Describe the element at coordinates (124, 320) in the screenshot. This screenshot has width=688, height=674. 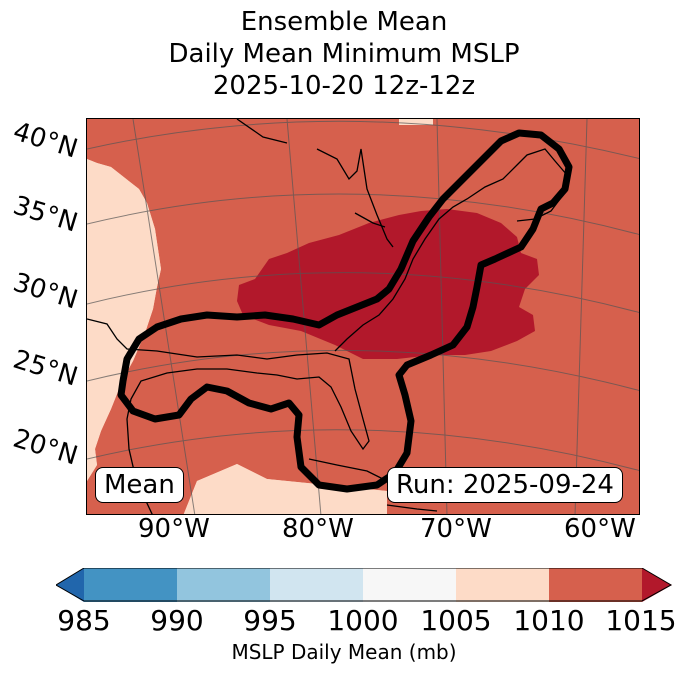
I see `field-1005-1010-west` at that location.